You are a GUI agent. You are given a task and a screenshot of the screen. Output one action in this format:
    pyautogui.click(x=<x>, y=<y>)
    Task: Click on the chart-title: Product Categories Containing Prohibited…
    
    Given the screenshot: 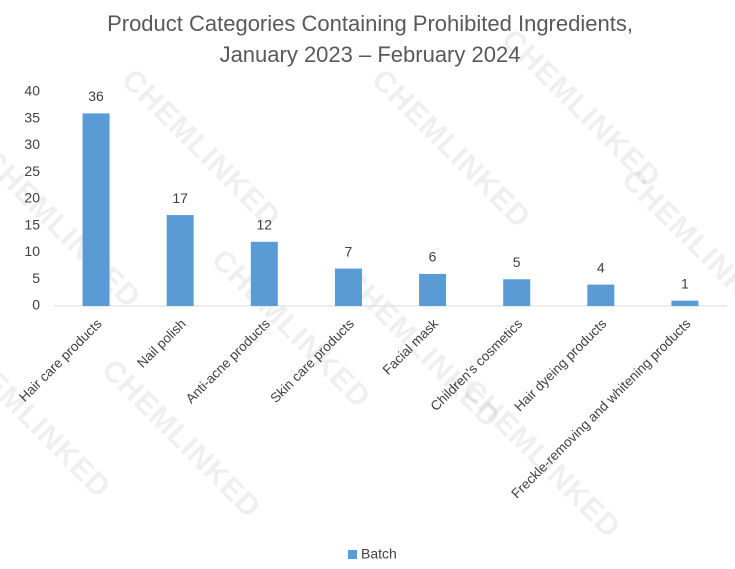 What is the action you would take?
    pyautogui.click(x=370, y=23)
    